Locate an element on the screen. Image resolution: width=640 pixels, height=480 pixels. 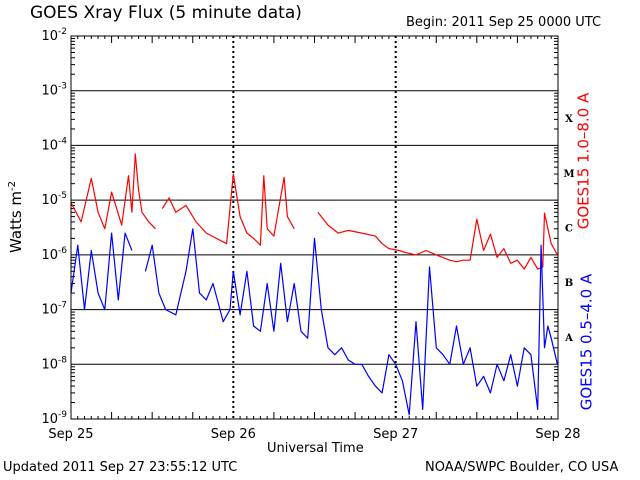
y-tick-label: 10⁻² is located at coordinates (54, 35).